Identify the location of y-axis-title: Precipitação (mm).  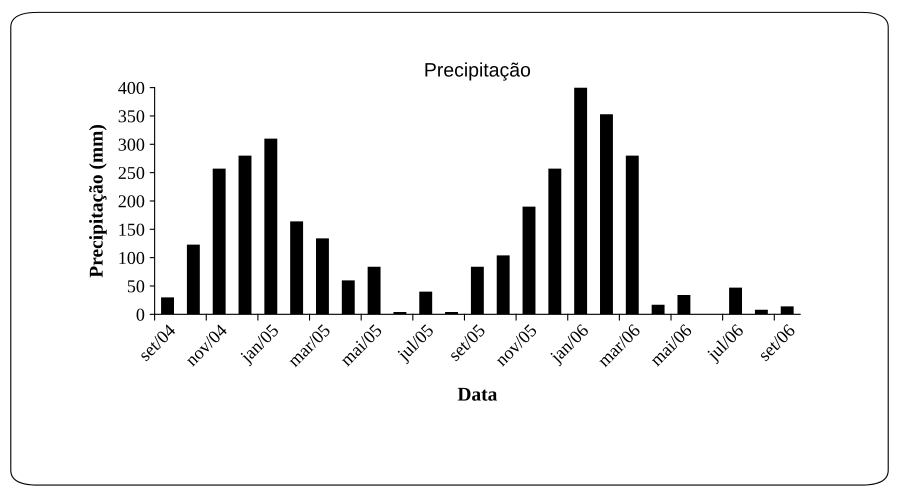
(98, 201).